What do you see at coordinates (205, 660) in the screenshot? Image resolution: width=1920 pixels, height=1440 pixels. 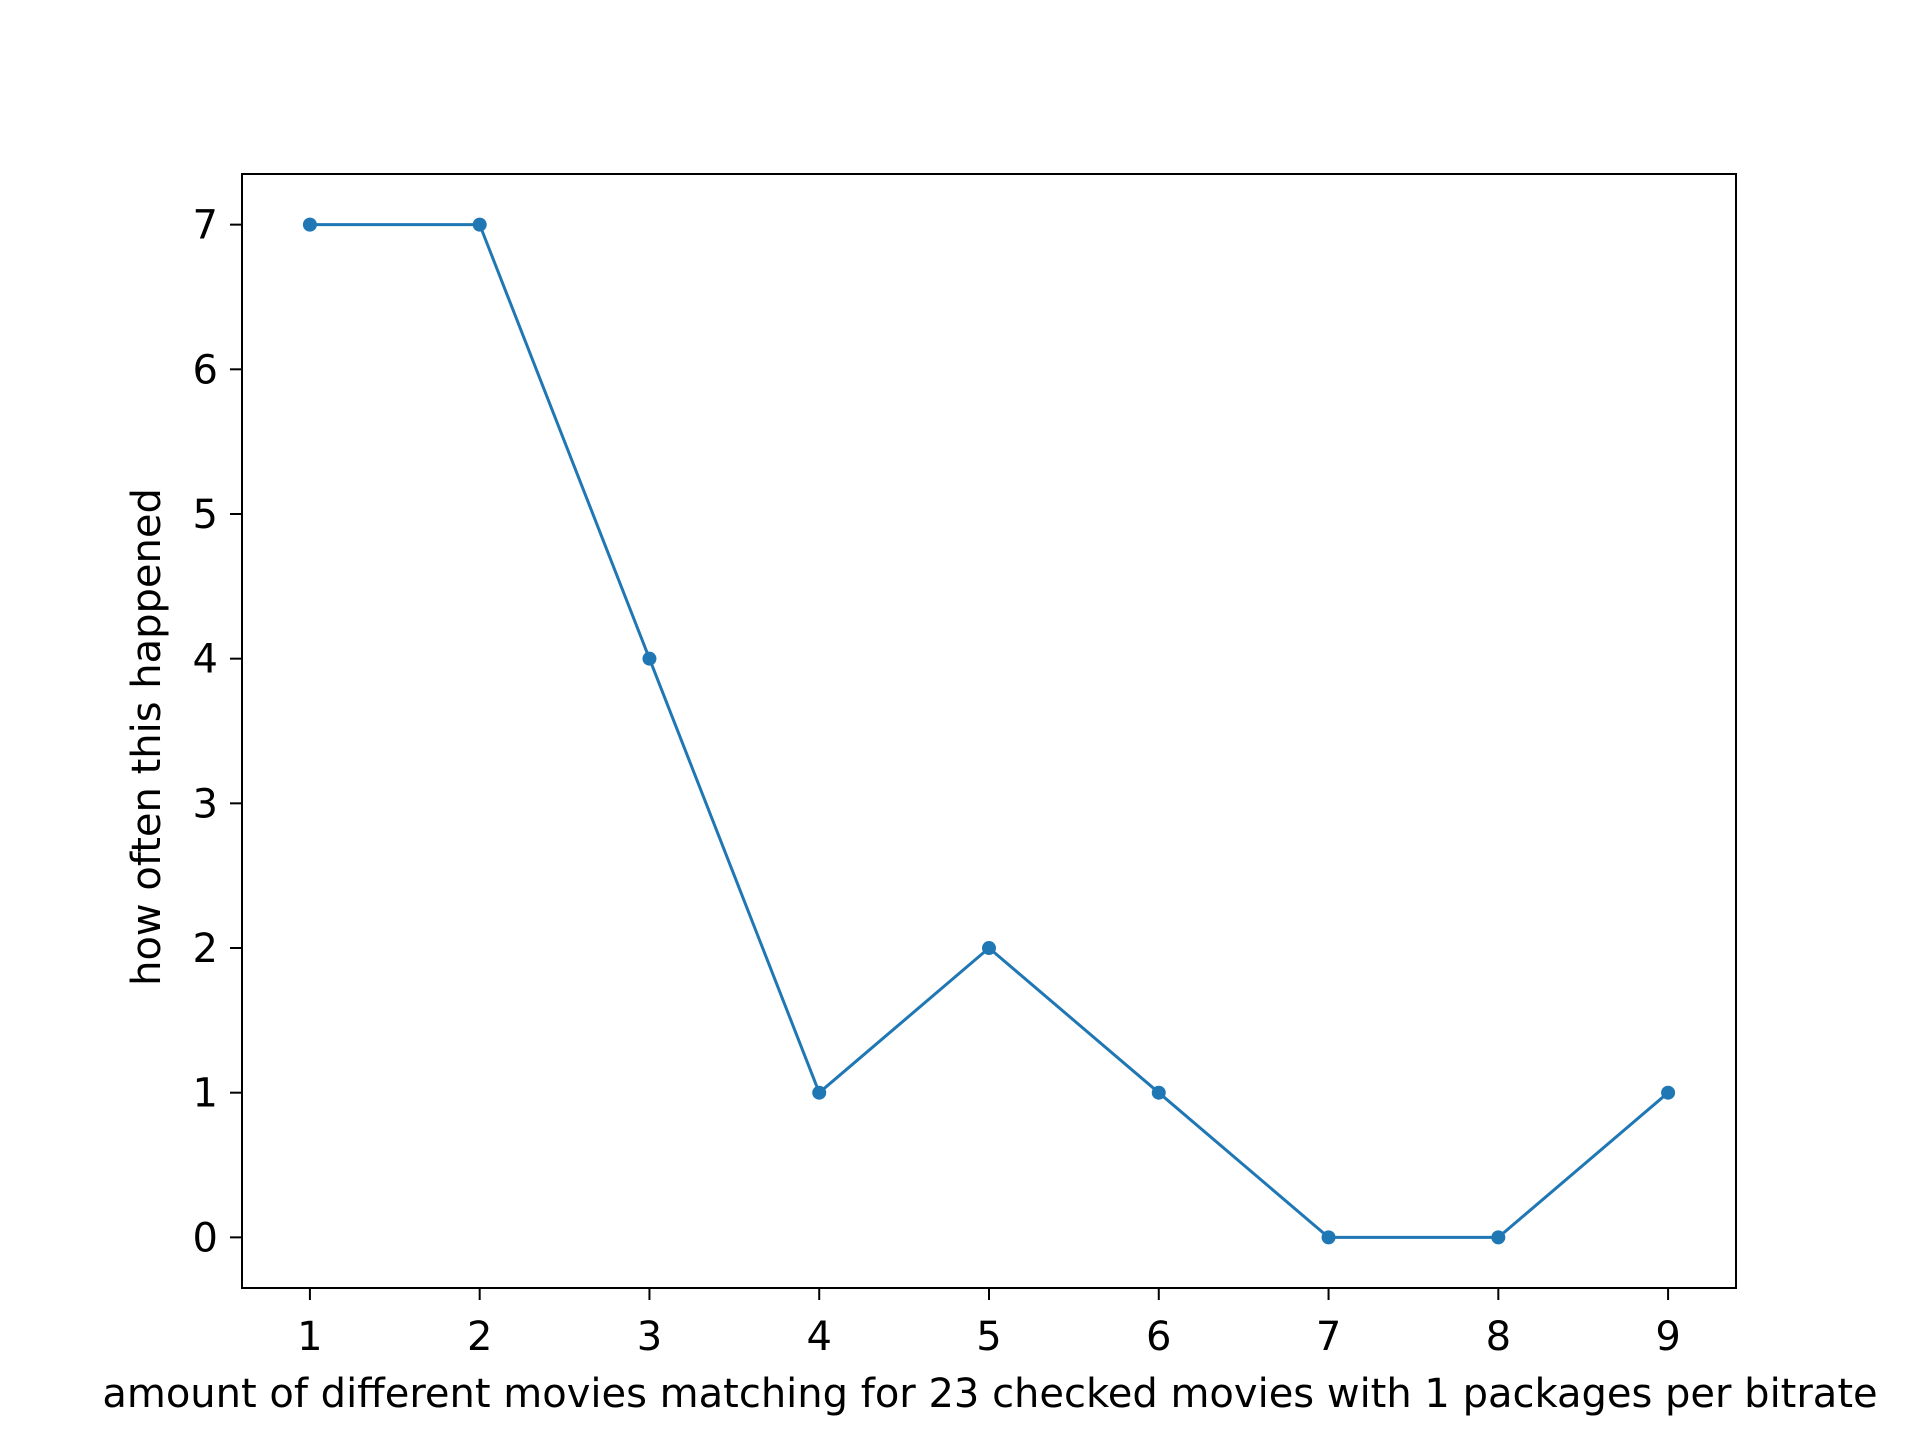 I see `y-tick-label-4: 4` at bounding box center [205, 660].